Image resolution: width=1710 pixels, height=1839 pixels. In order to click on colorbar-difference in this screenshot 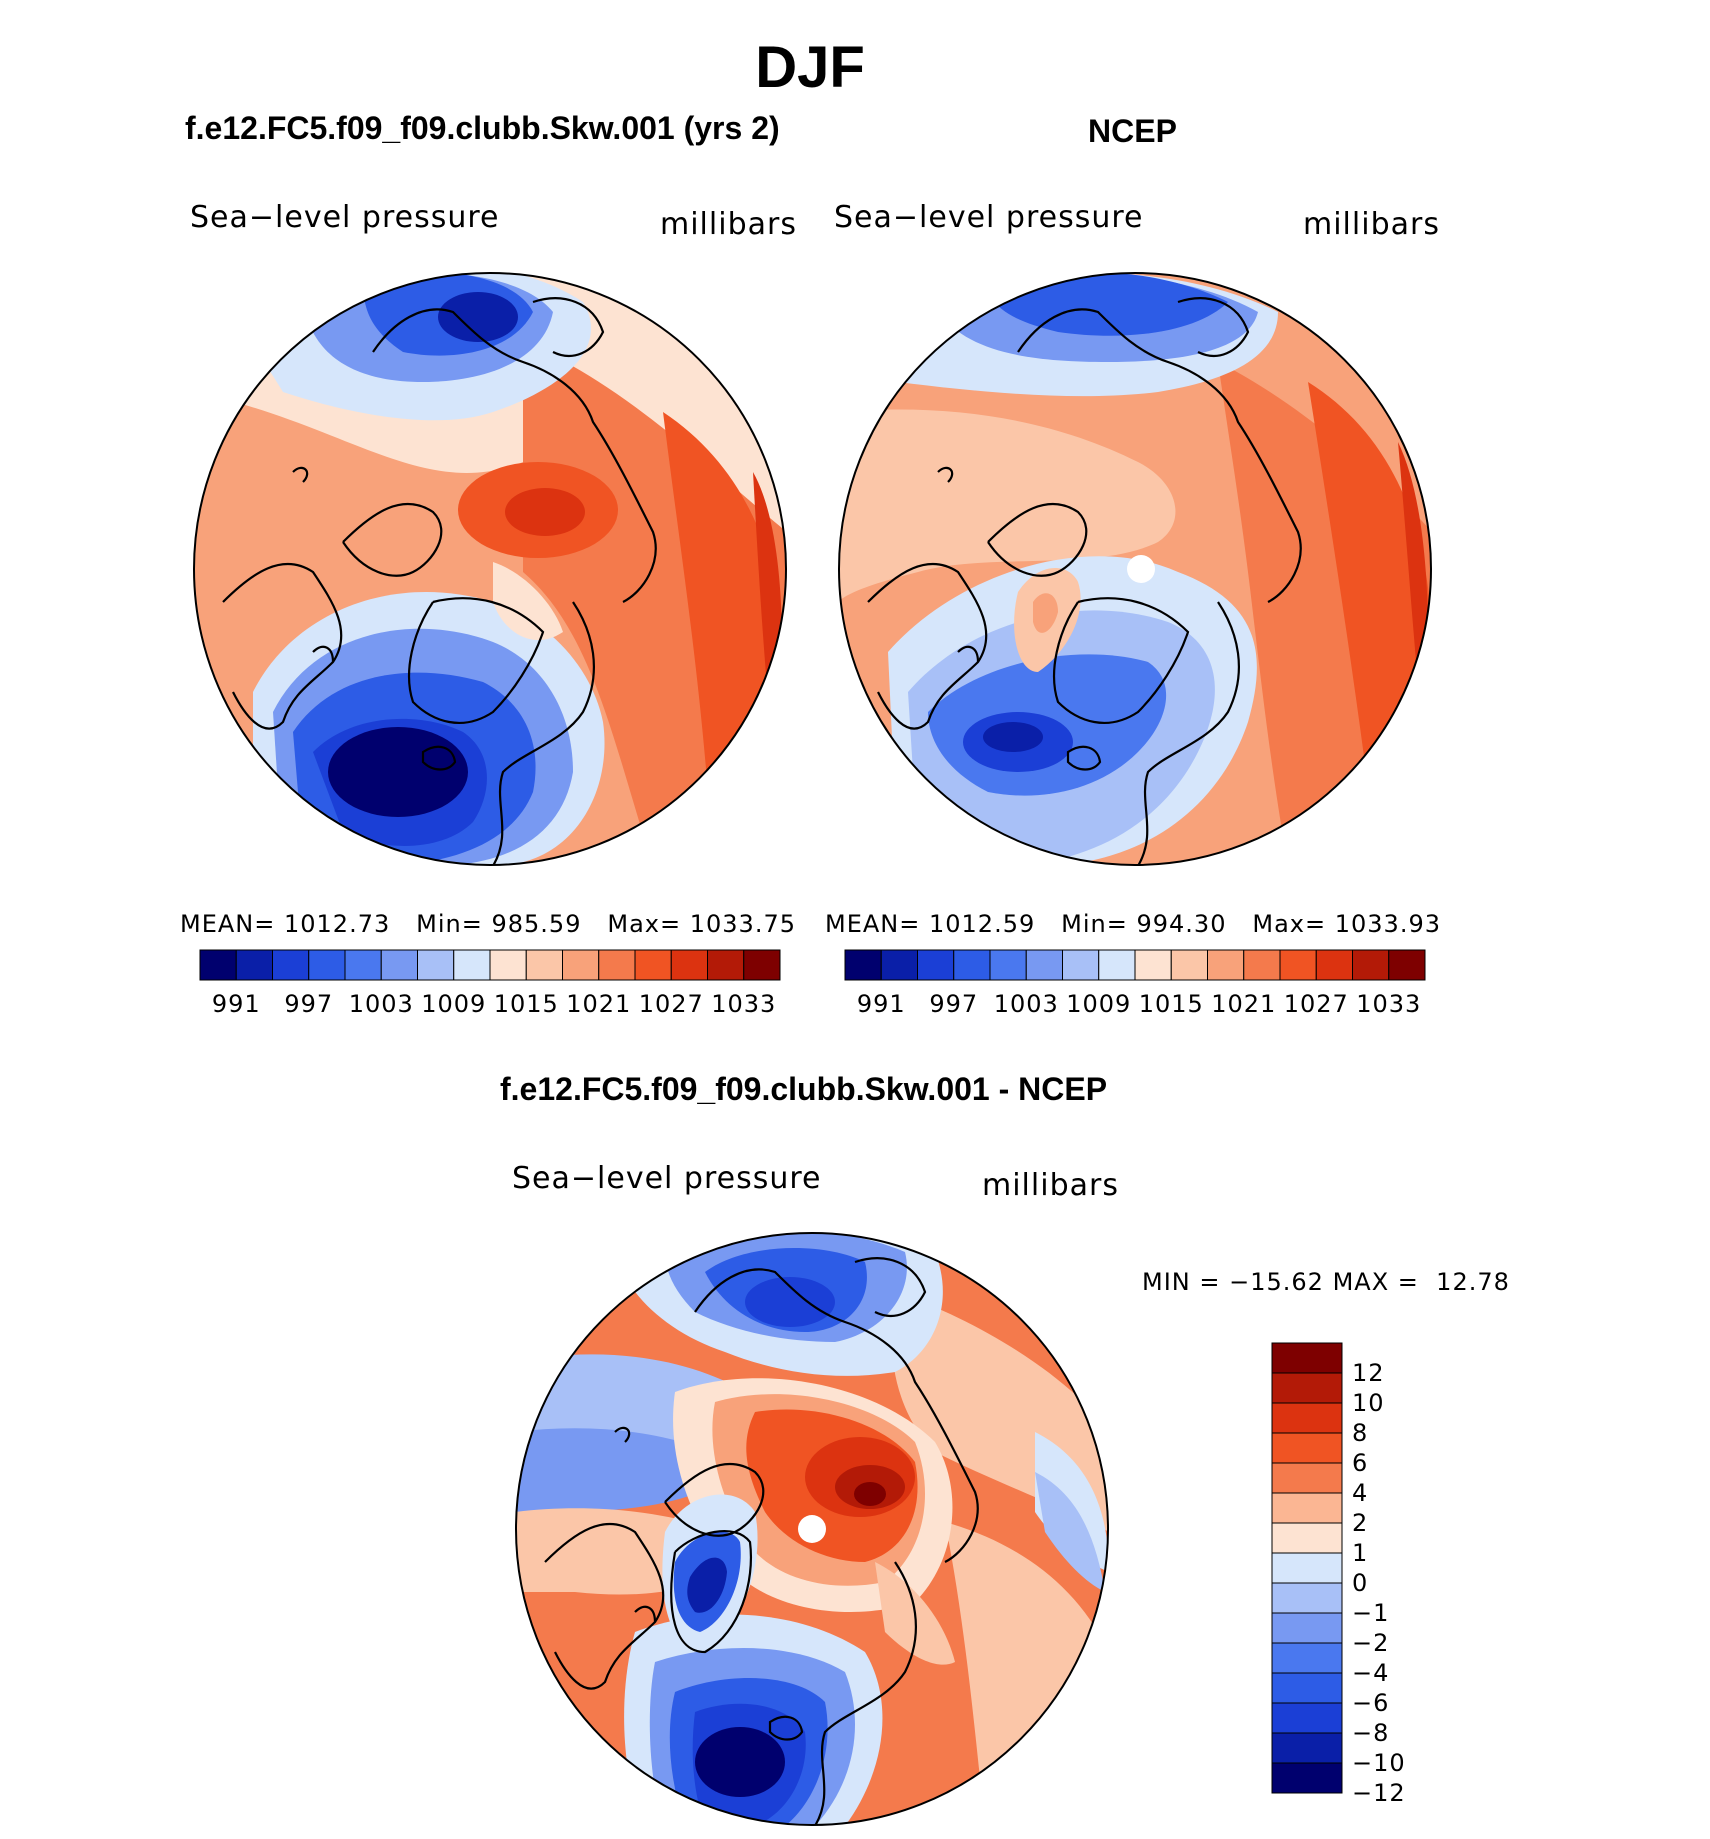, I will do `click(1307, 1568)`.